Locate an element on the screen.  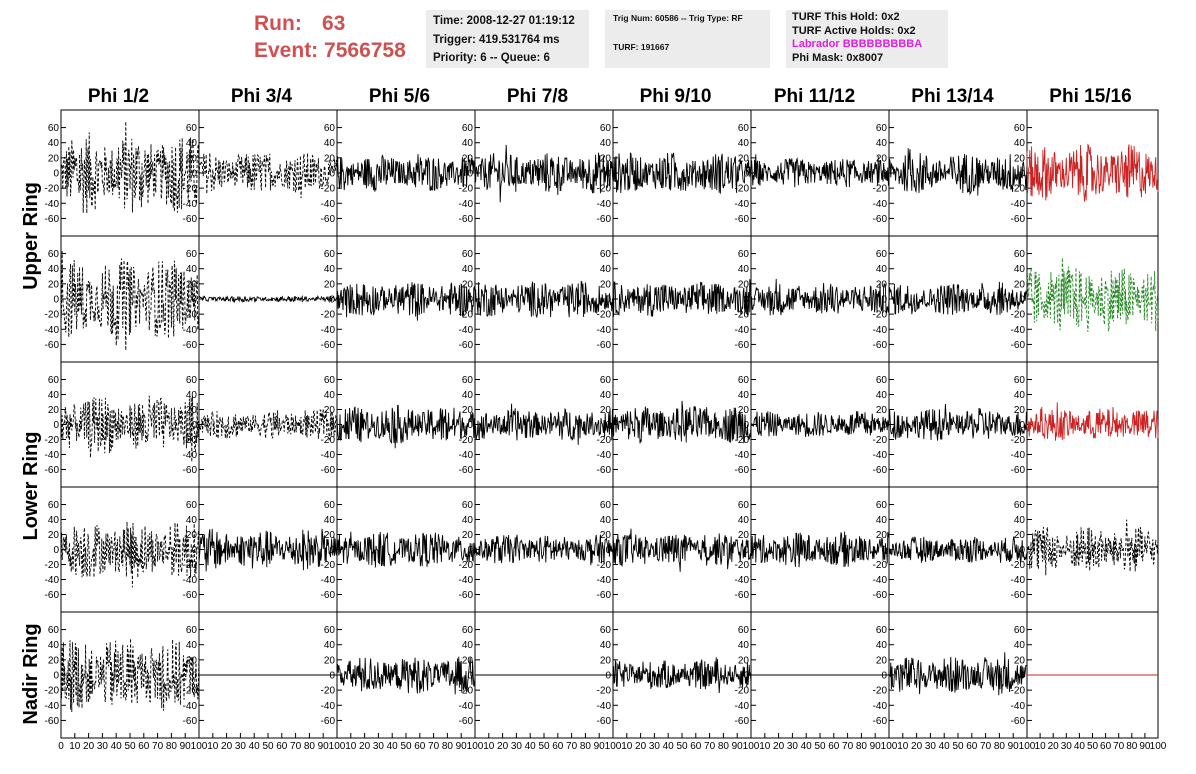
panel-frame is located at coordinates (268, 424).